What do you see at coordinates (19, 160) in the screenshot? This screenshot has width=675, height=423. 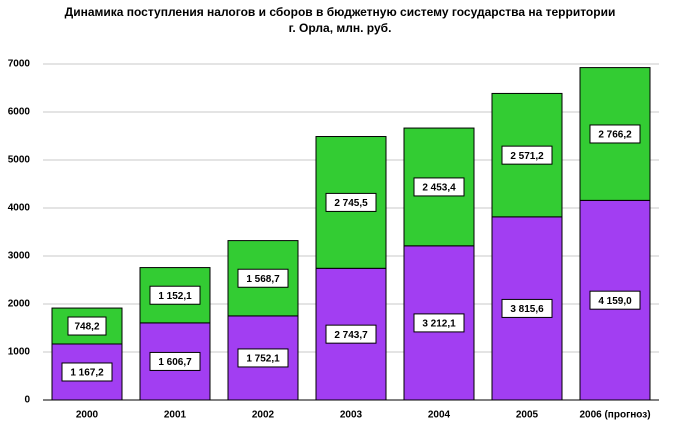 I see `y-tick-label: 5000` at bounding box center [19, 160].